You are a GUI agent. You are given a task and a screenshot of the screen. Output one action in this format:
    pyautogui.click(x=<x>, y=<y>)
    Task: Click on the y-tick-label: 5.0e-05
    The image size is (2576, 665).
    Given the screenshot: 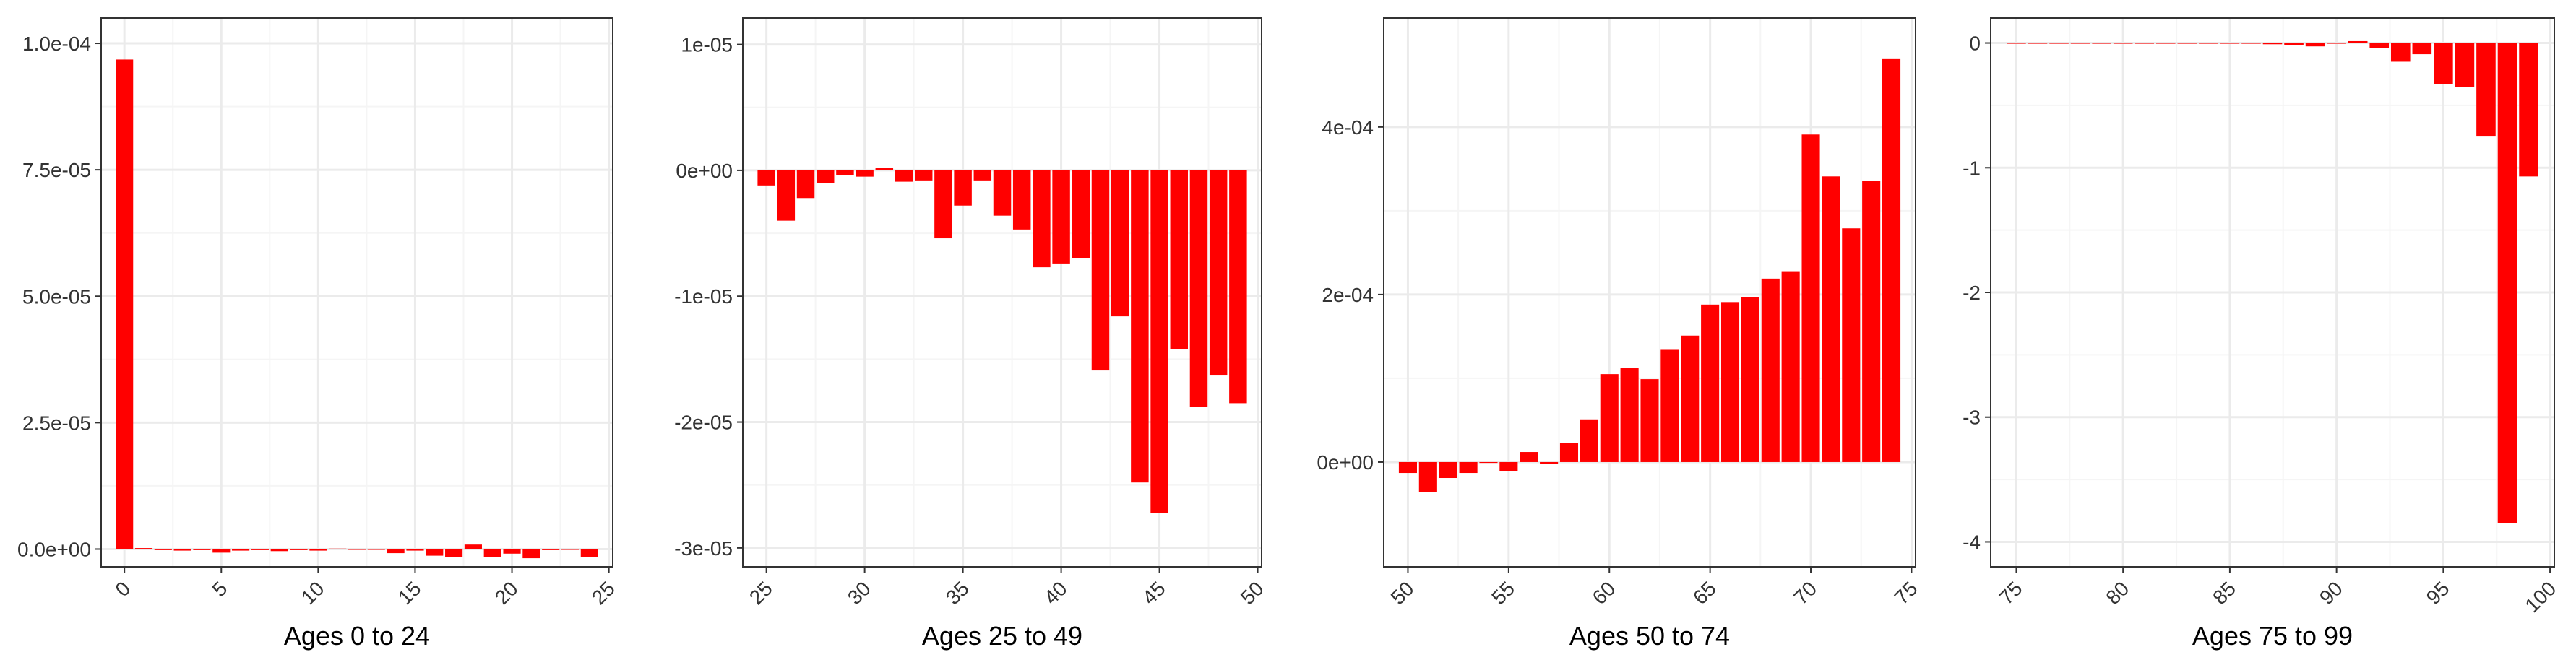 What is the action you would take?
    pyautogui.click(x=56, y=296)
    